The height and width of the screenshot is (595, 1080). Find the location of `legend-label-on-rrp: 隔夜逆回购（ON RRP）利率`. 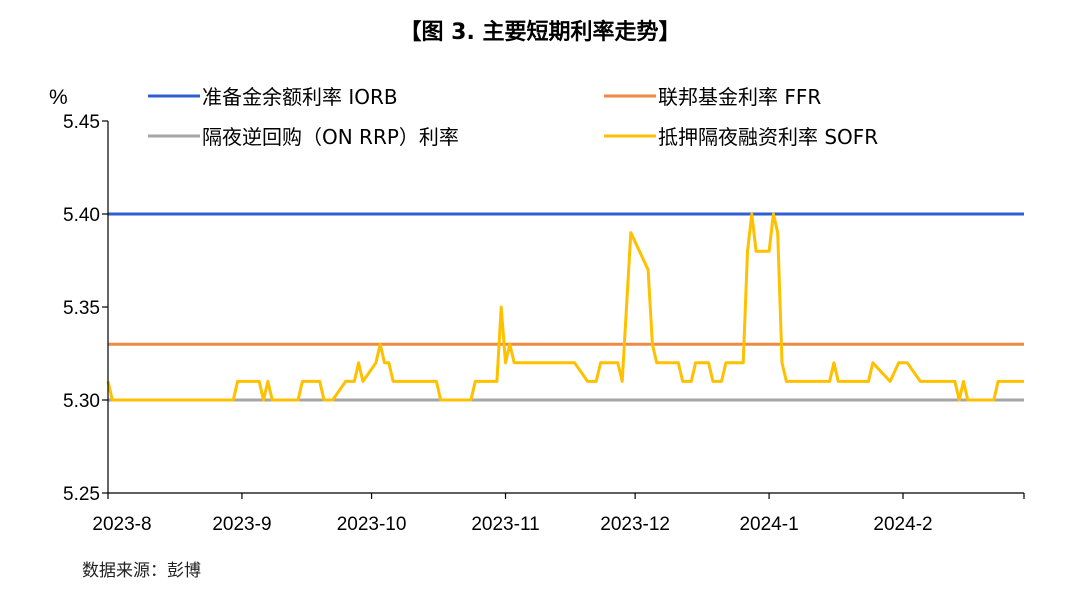

legend-label-on-rrp: 隔夜逆回购（ON RRP）利率 is located at coordinates (330, 137).